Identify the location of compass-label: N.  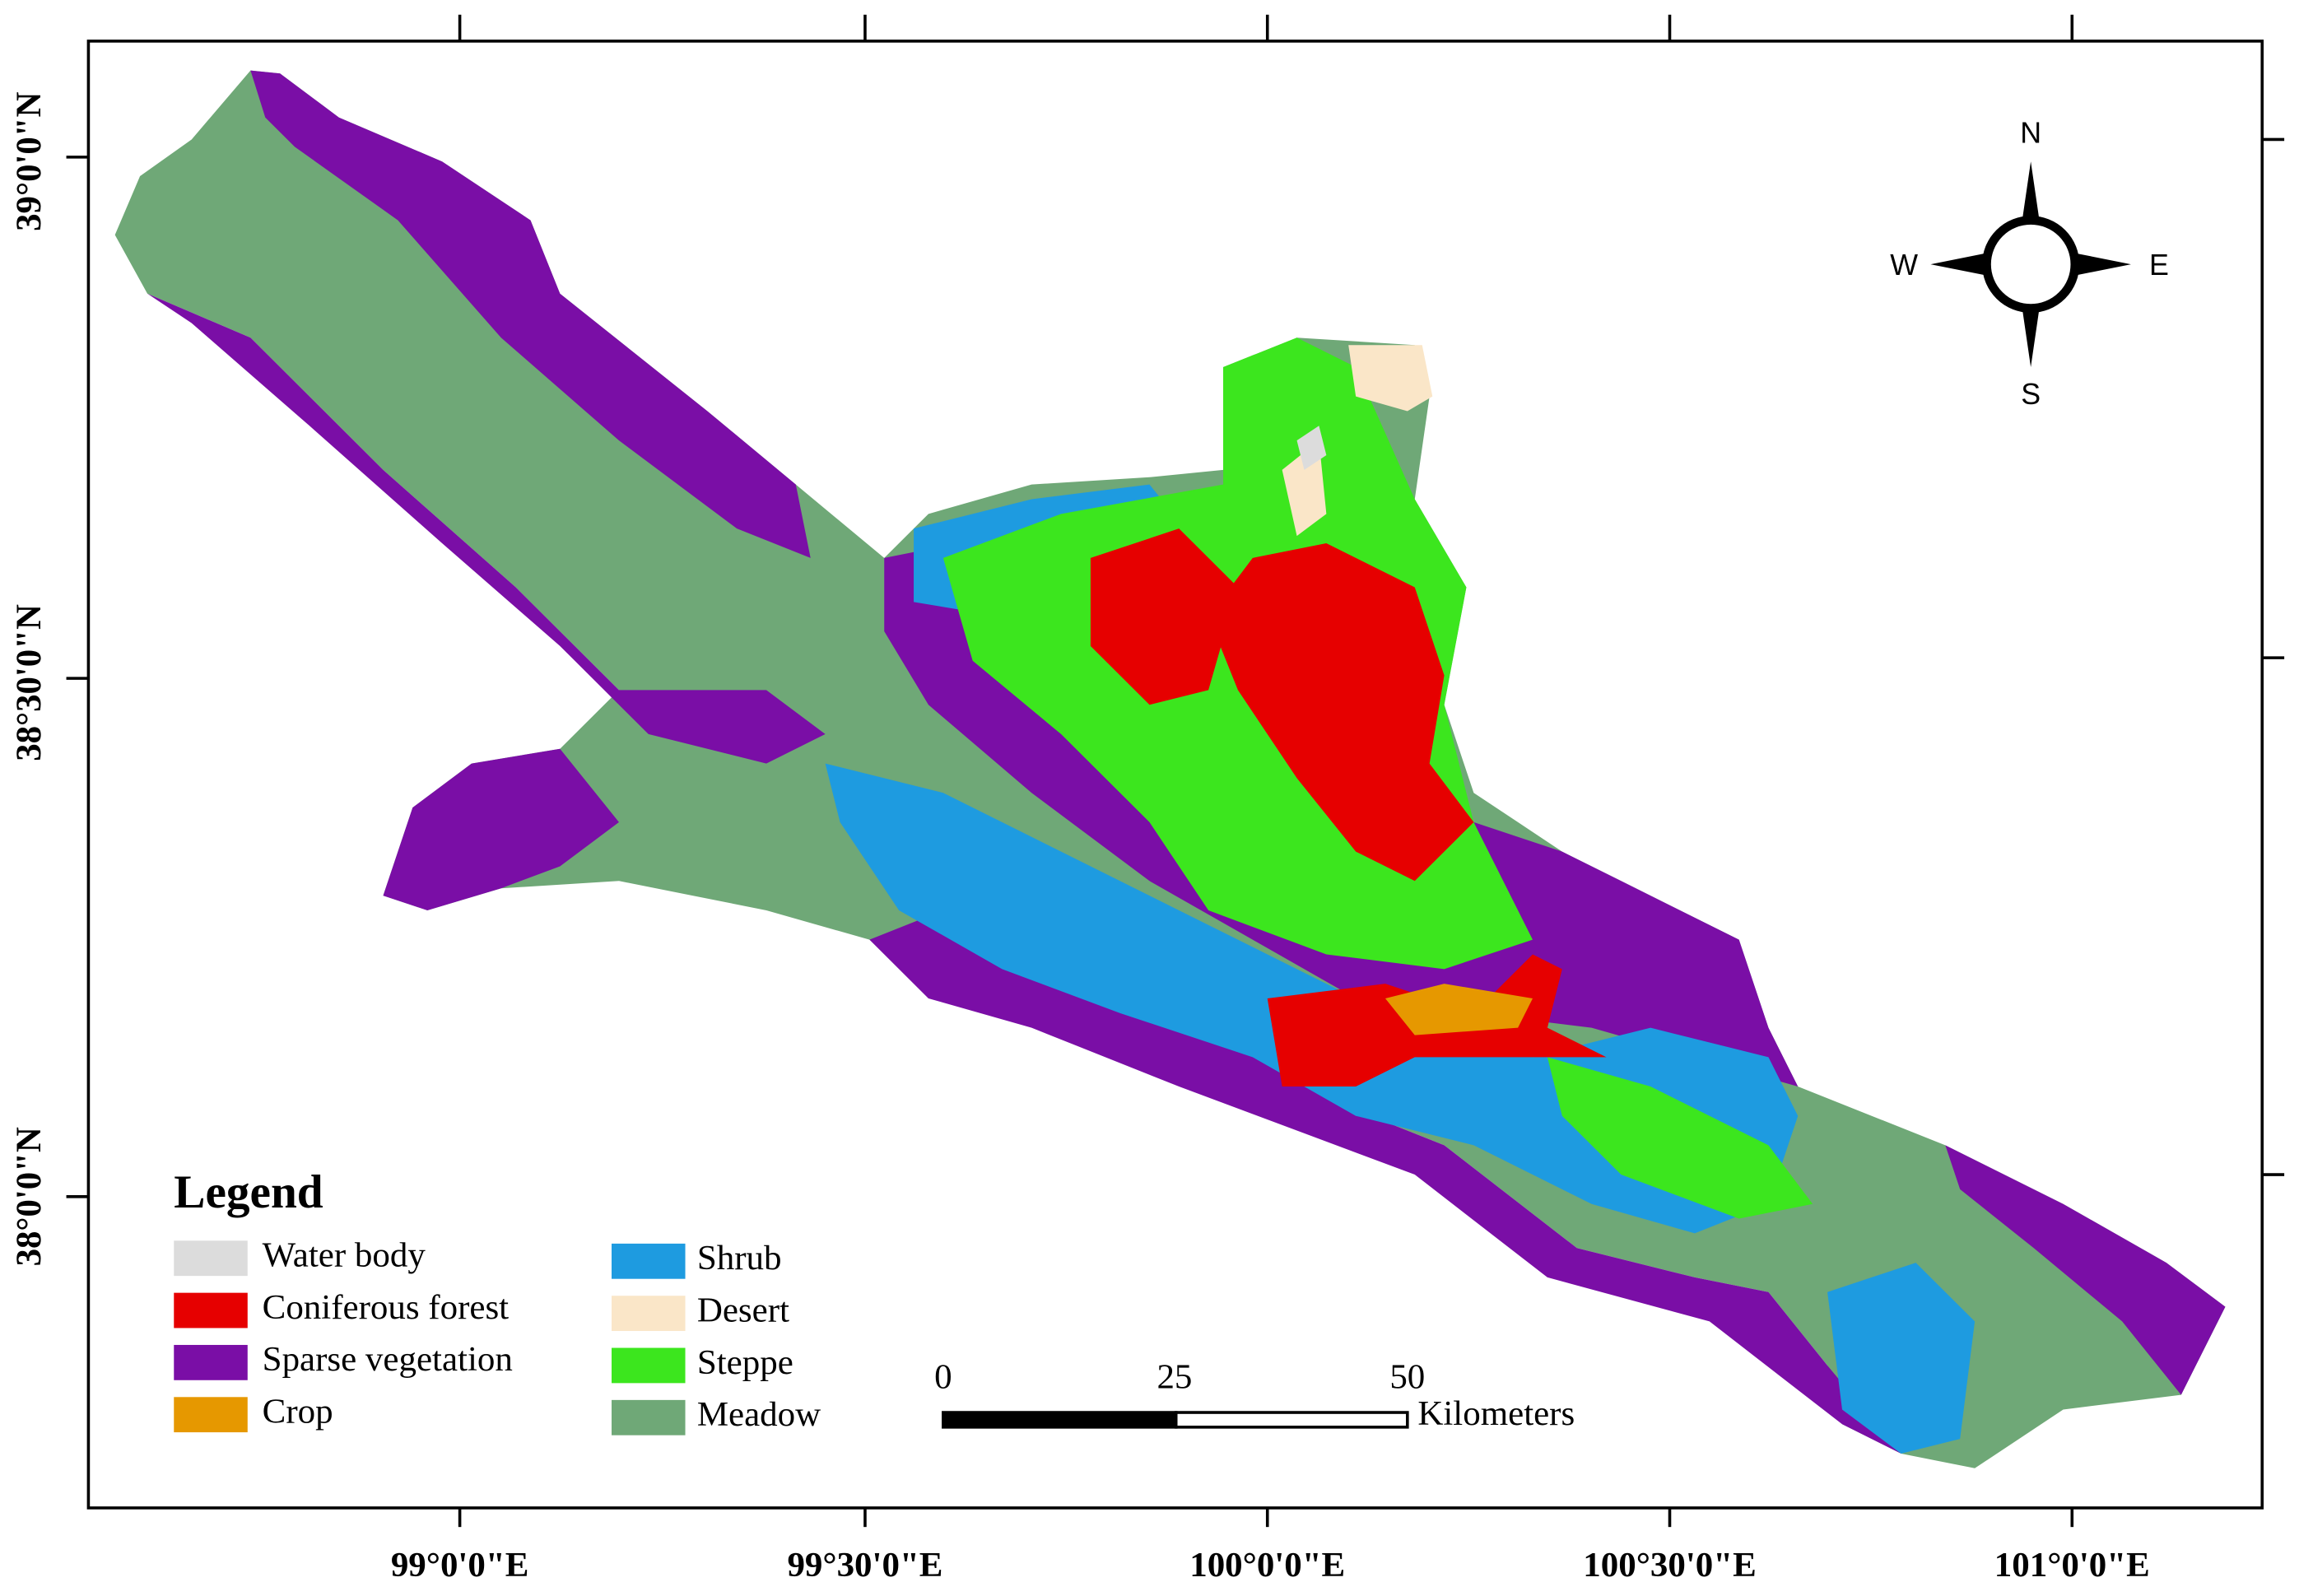
(2030, 133).